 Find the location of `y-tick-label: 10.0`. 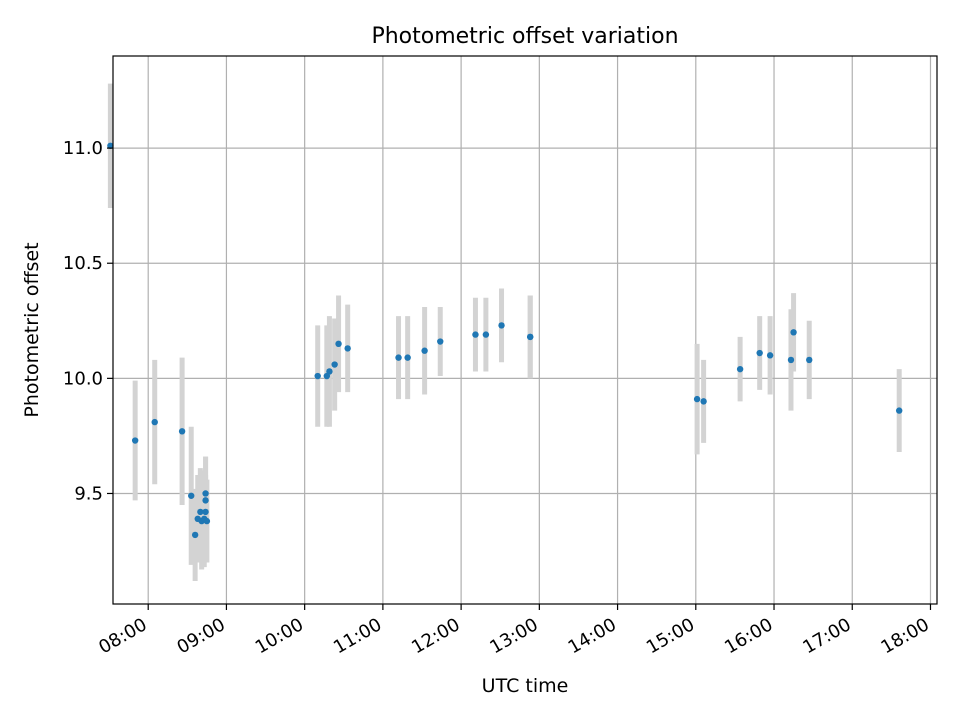

y-tick-label: 10.0 is located at coordinates (83, 378).